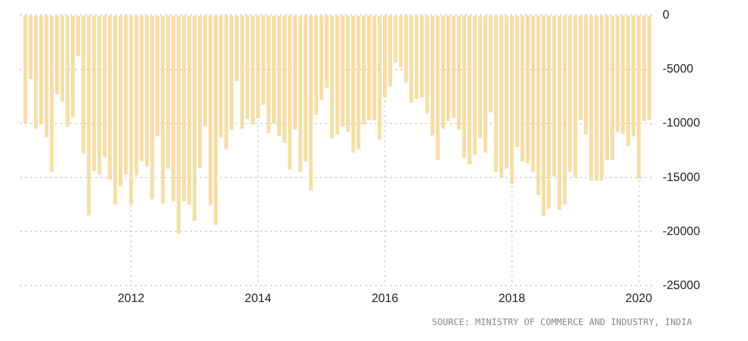 This screenshot has width=748, height=341. Describe the element at coordinates (681, 285) in the screenshot. I see `y-tick-label: -25000` at that location.